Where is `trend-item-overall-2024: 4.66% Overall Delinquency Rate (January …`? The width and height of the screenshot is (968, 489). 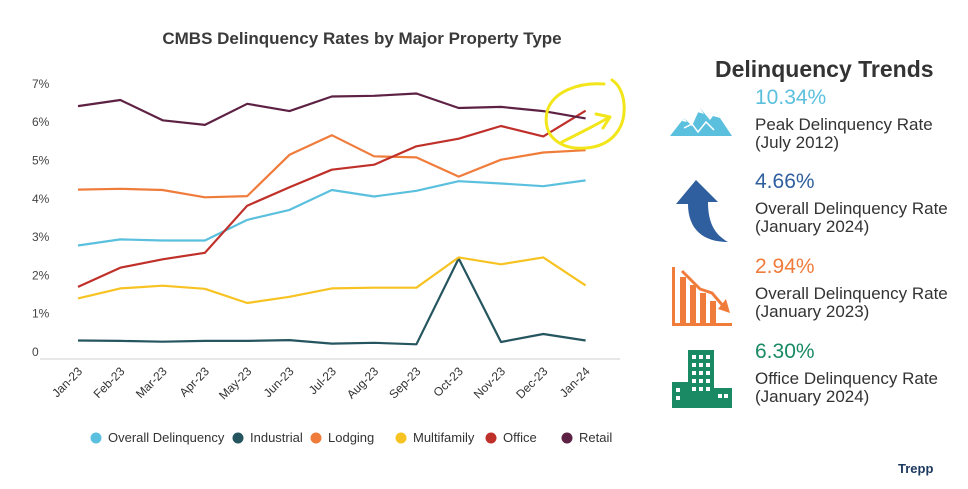 trend-item-overall-2024: 4.66% Overall Delinquency Rate (January … is located at coordinates (814, 212).